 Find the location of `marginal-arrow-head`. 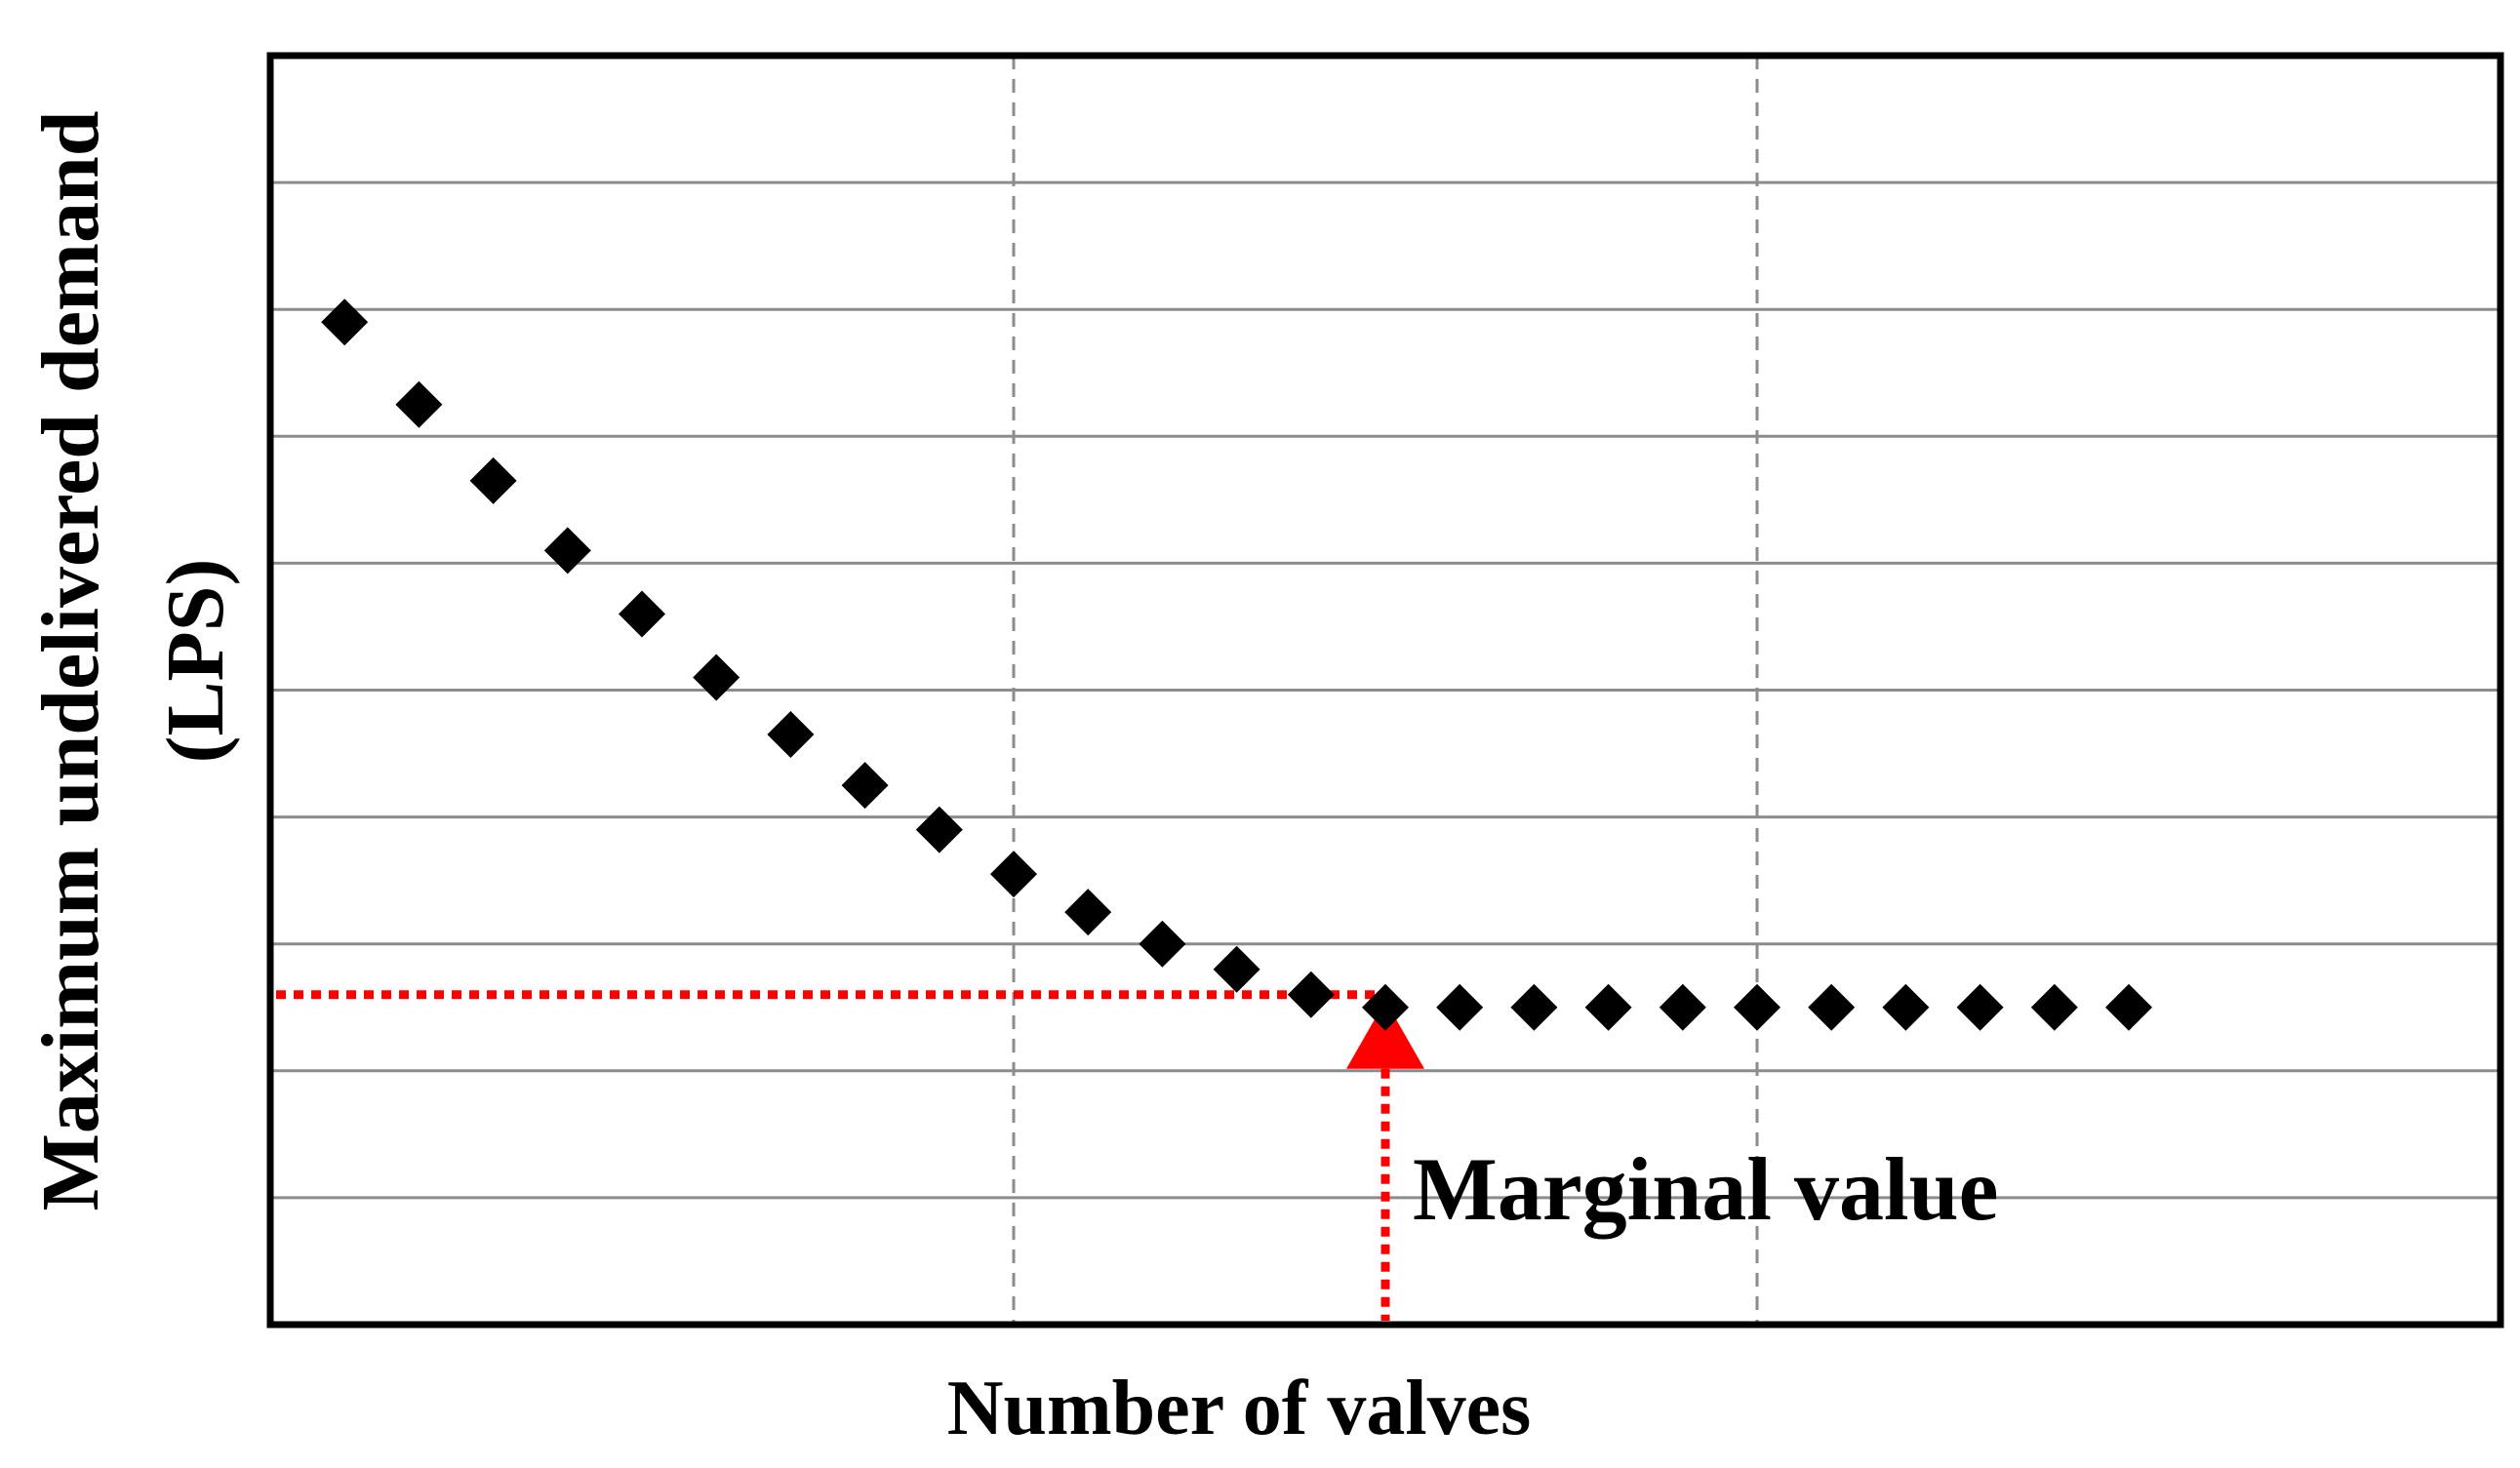

marginal-arrow-head is located at coordinates (1385, 1034).